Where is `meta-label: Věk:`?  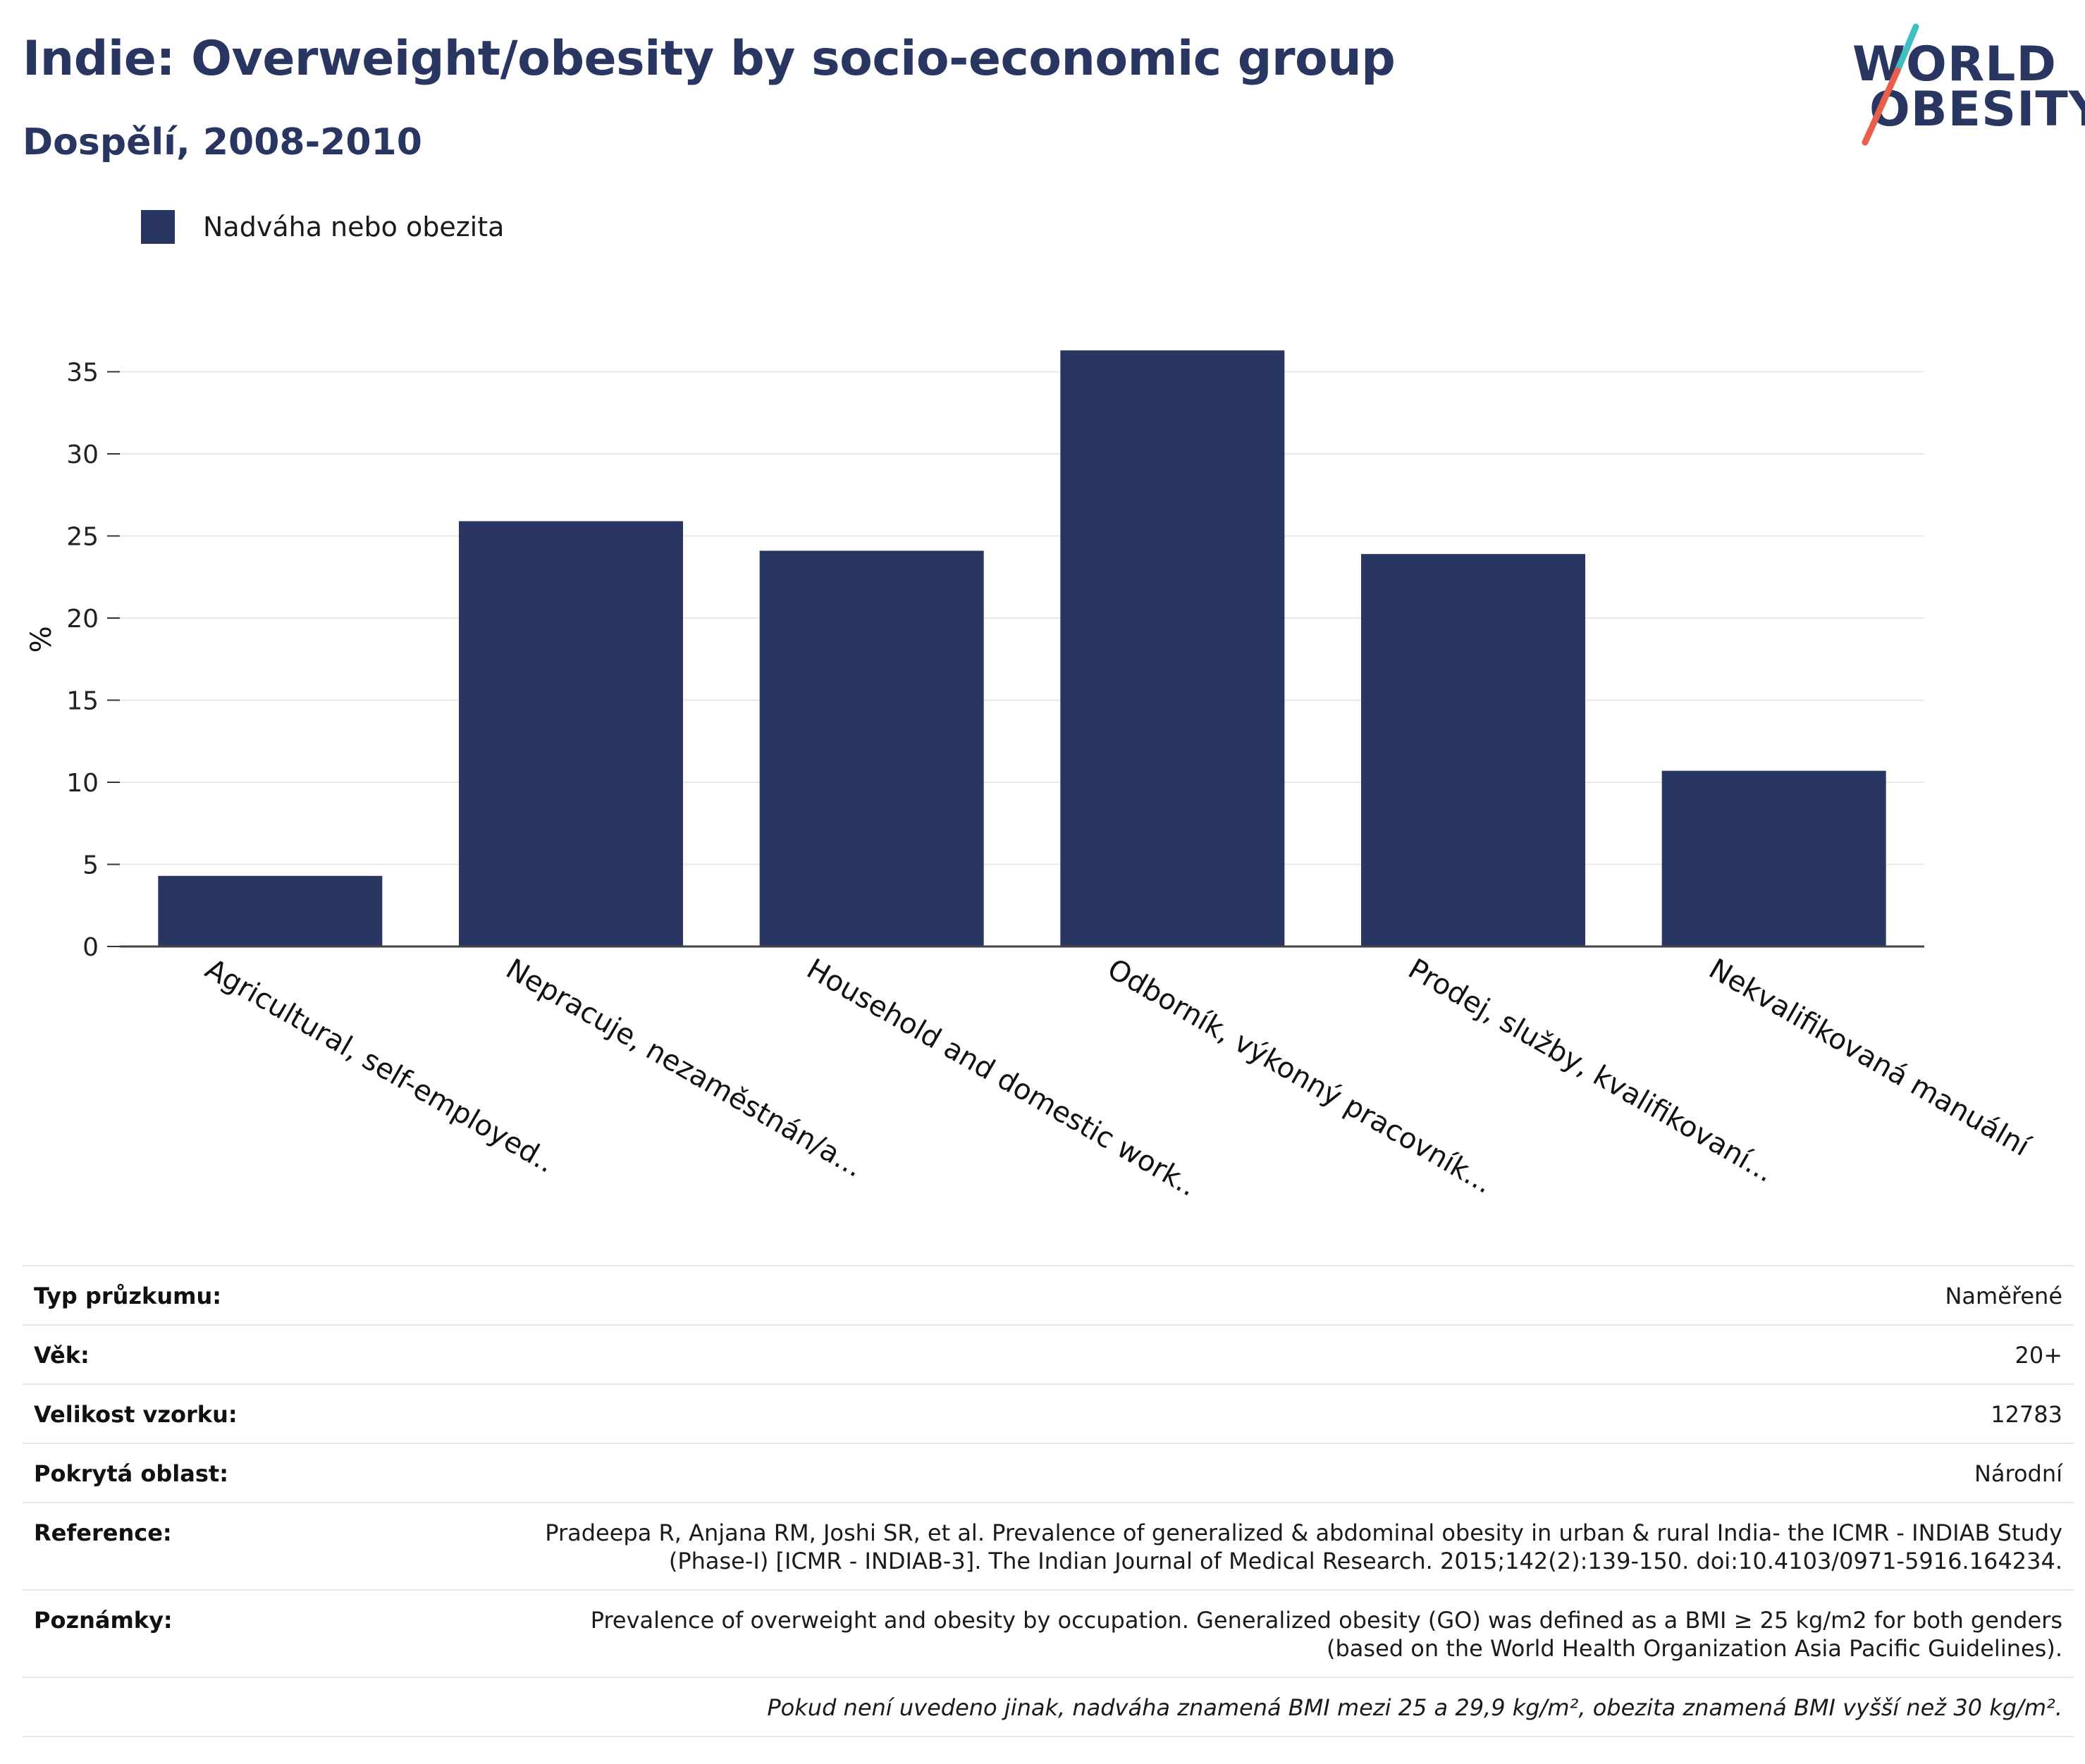
meta-label: Věk: is located at coordinates (62, 1355).